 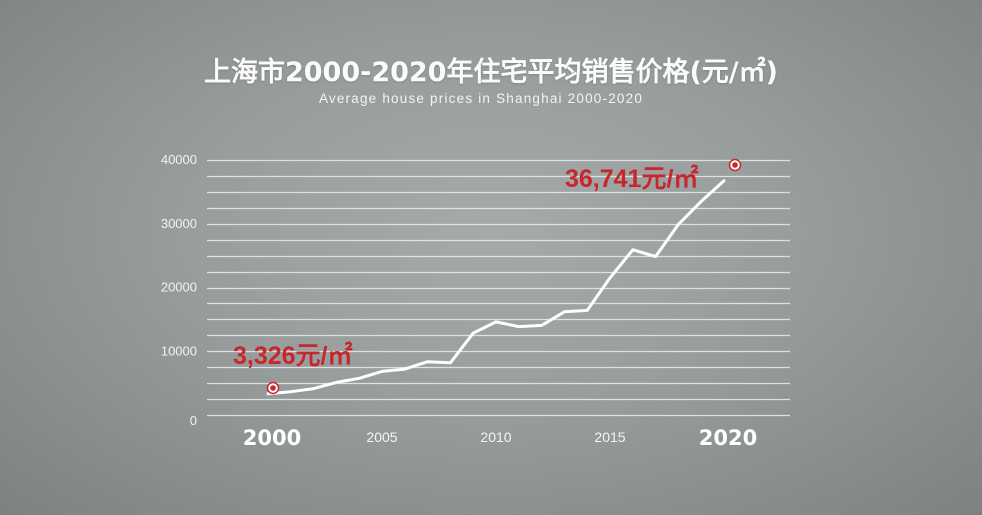 I want to click on y-tick-label: 10000, so click(x=179, y=350).